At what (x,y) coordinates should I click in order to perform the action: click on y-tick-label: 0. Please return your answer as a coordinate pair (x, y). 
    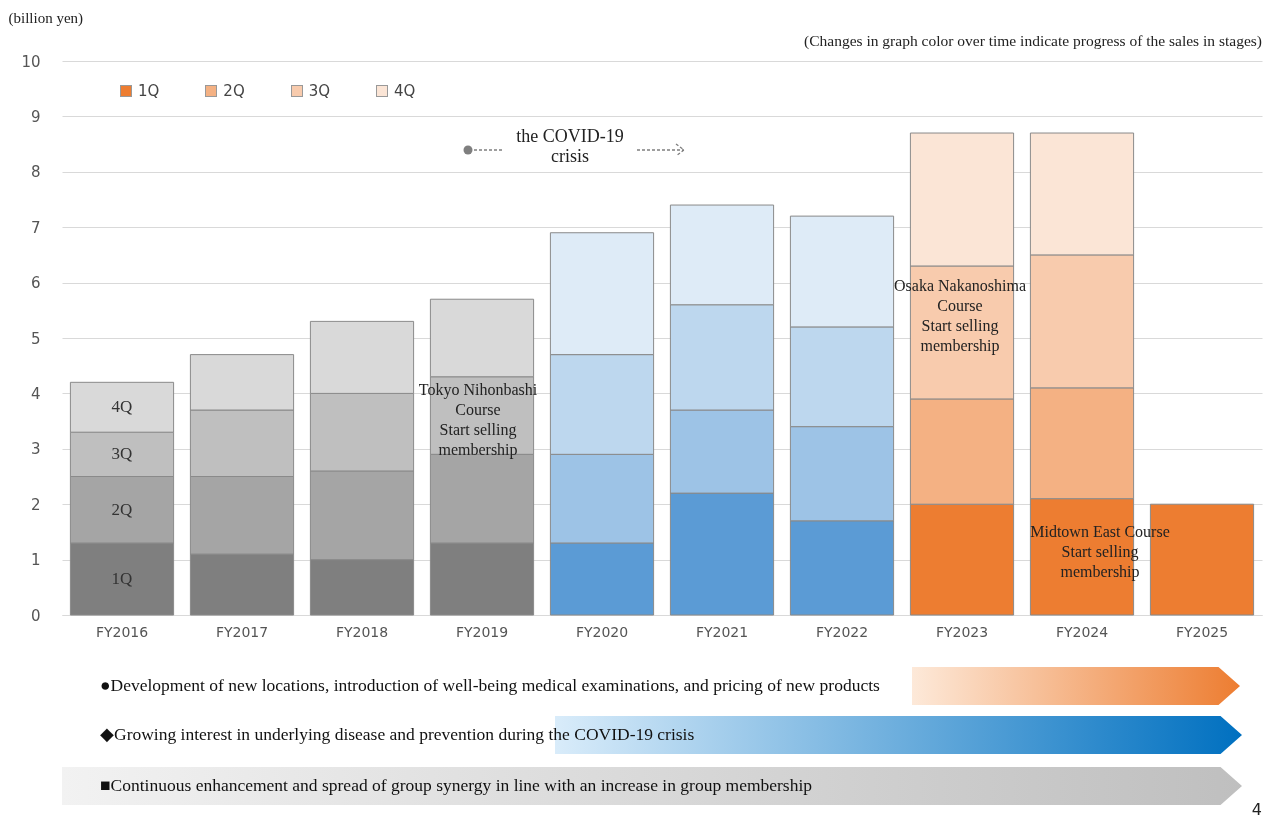
    Looking at the image, I should click on (35, 615).